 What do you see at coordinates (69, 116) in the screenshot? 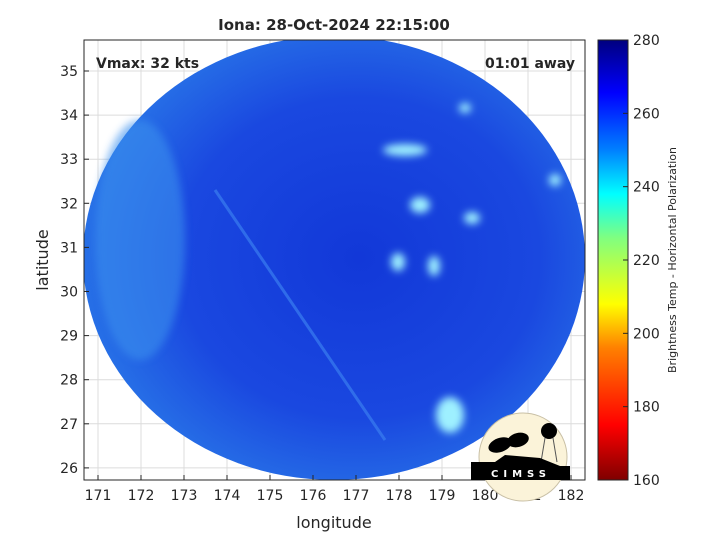
I see `y-tick-label: 34` at bounding box center [69, 116].